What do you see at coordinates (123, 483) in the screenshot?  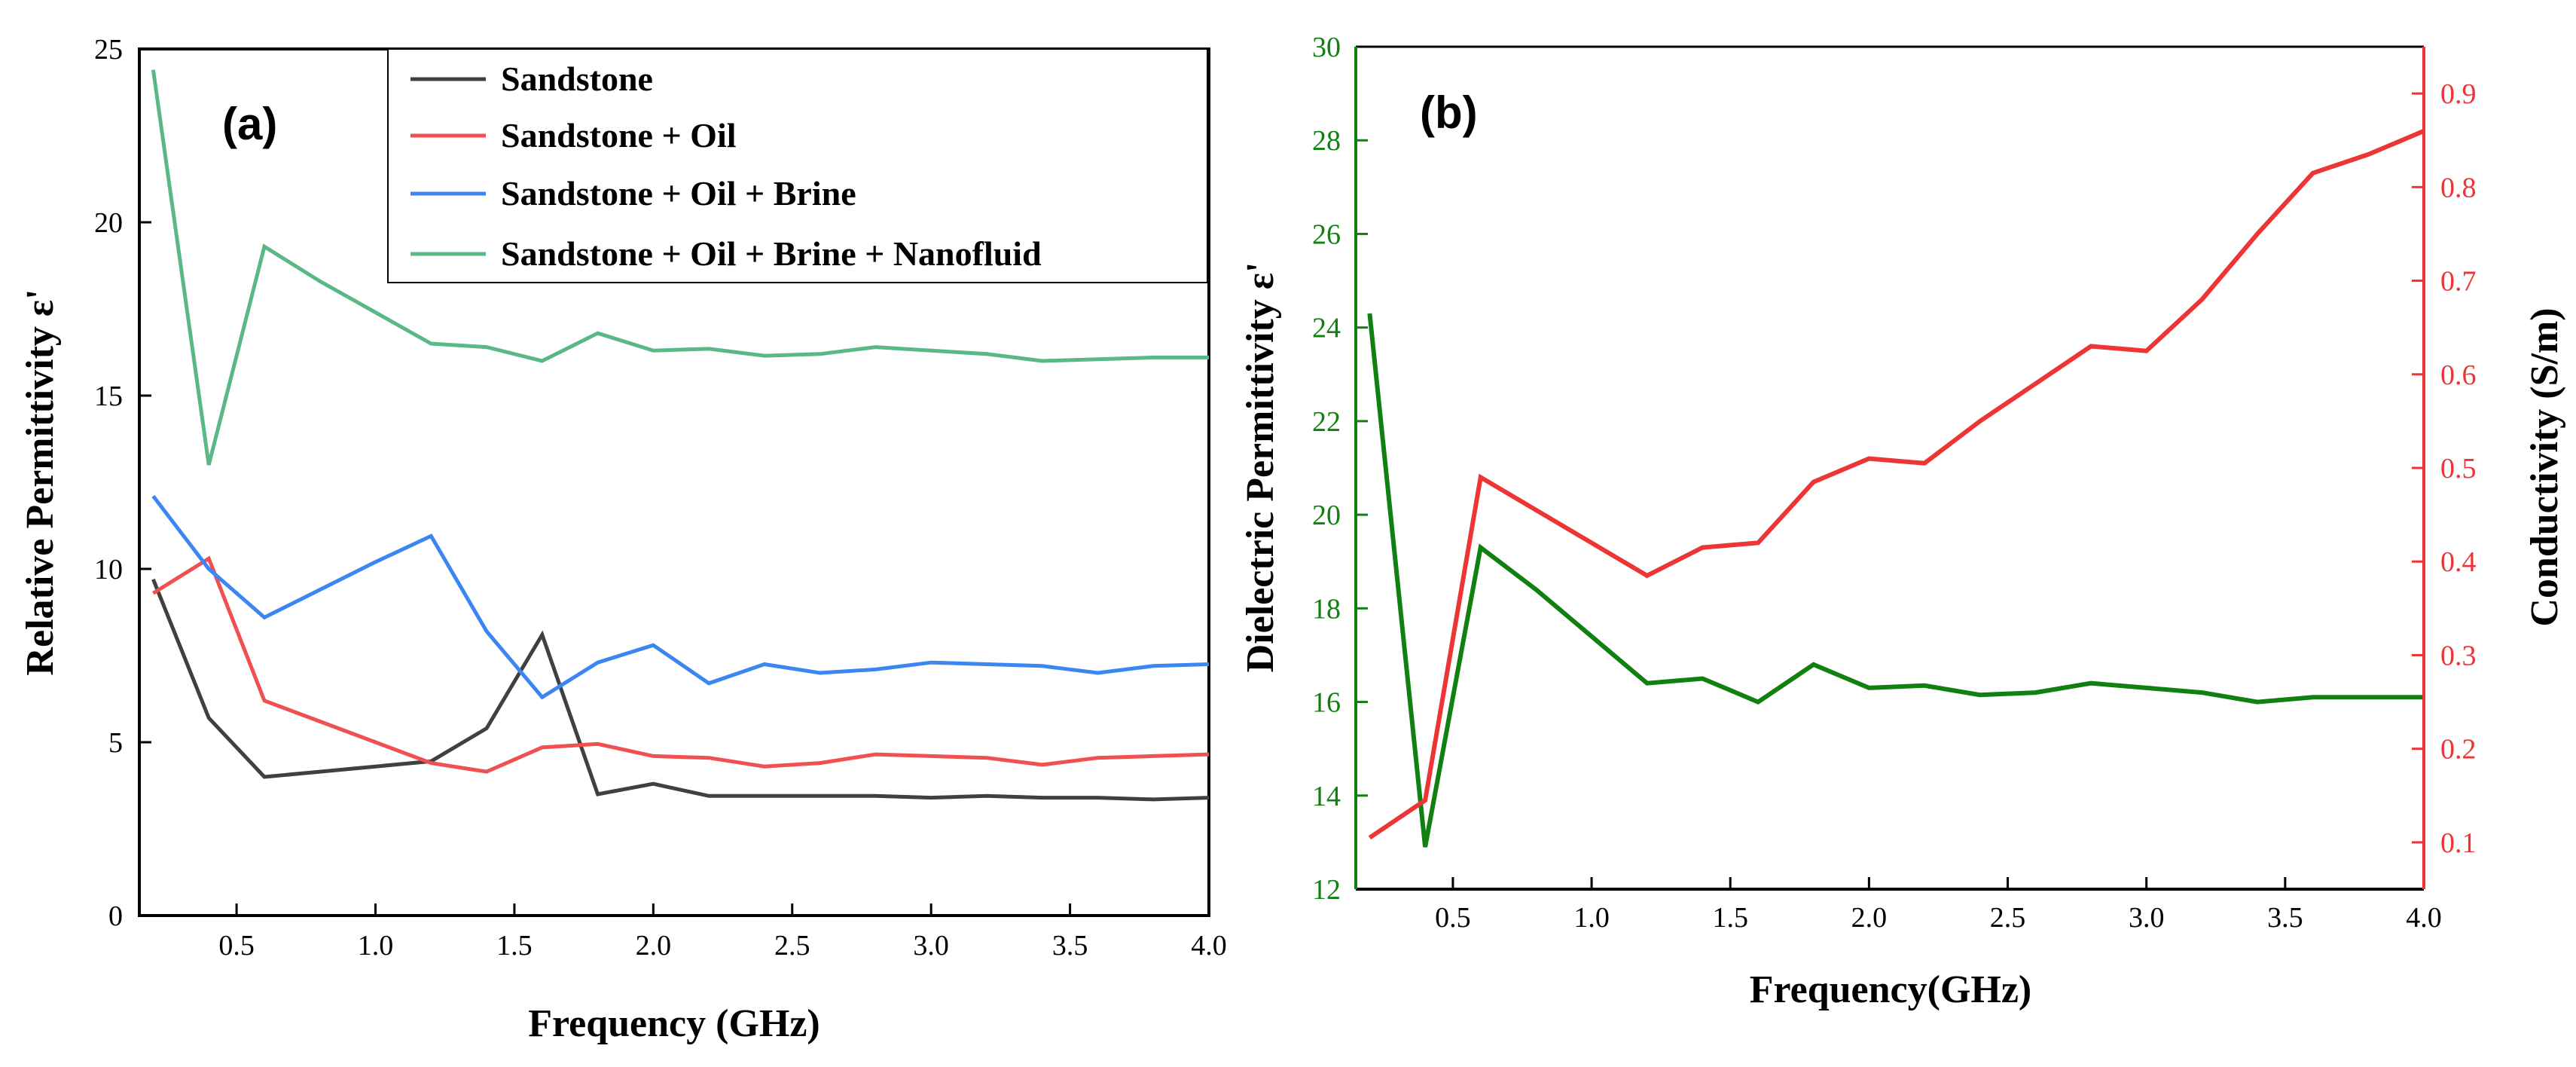 I see `y-axis-ticks-a: 0 5 10 15 20 25` at bounding box center [123, 483].